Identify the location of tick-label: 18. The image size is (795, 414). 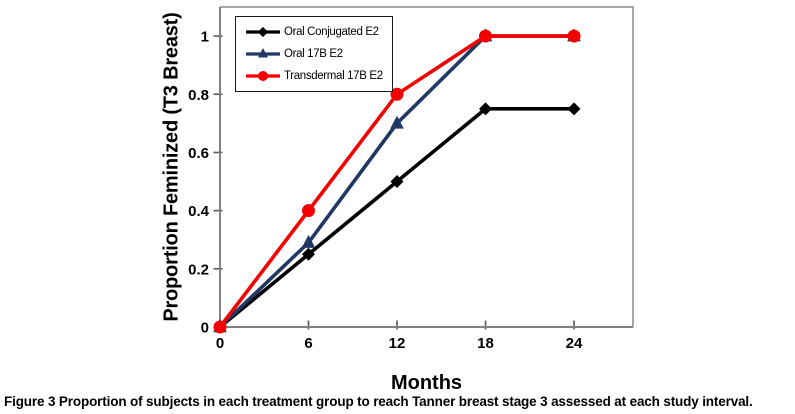
(485, 343).